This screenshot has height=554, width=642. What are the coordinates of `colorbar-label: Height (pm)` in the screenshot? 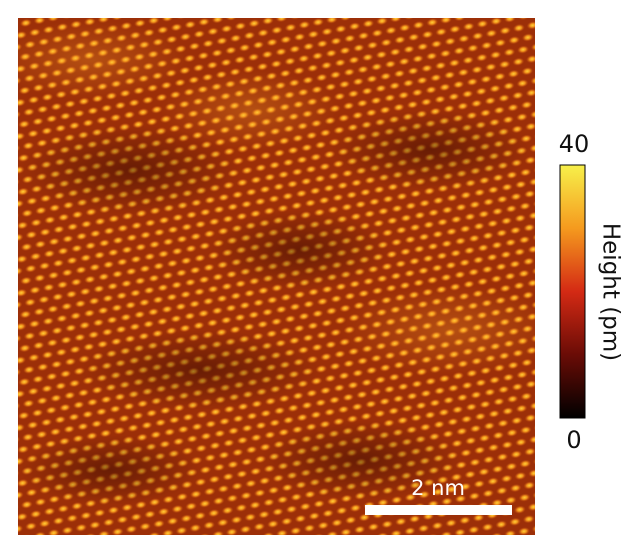 It's located at (611, 292).